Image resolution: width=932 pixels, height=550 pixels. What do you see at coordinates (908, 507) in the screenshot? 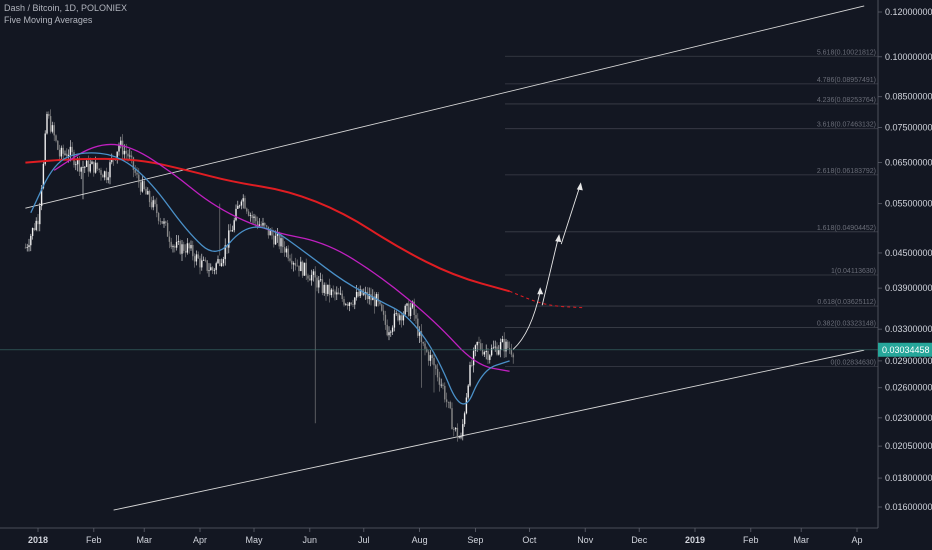
I see `price-tick-label: 0.01600000` at bounding box center [908, 507].